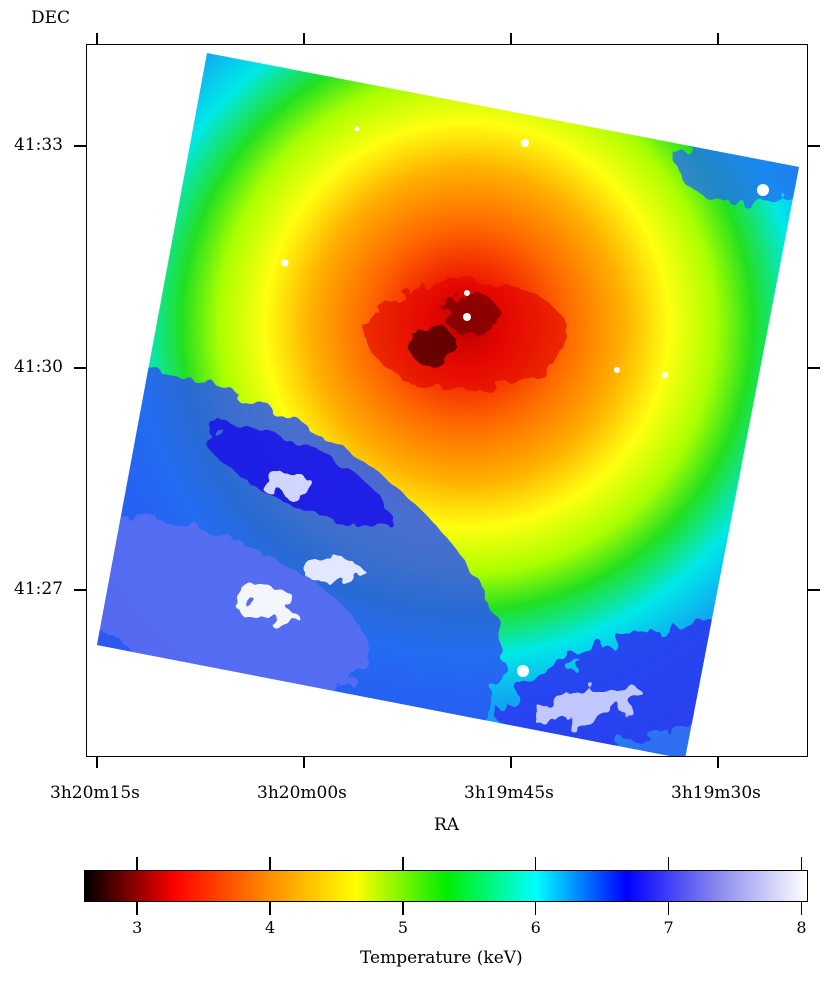  What do you see at coordinates (402, 927) in the screenshot?
I see `colorbar-tick-label: 5` at bounding box center [402, 927].